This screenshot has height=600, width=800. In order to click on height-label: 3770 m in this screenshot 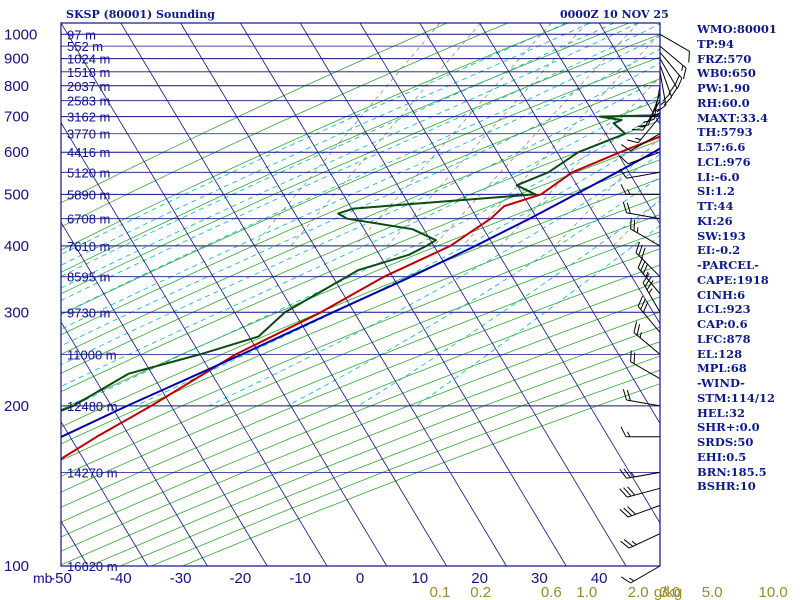, I will do `click(88, 134)`.